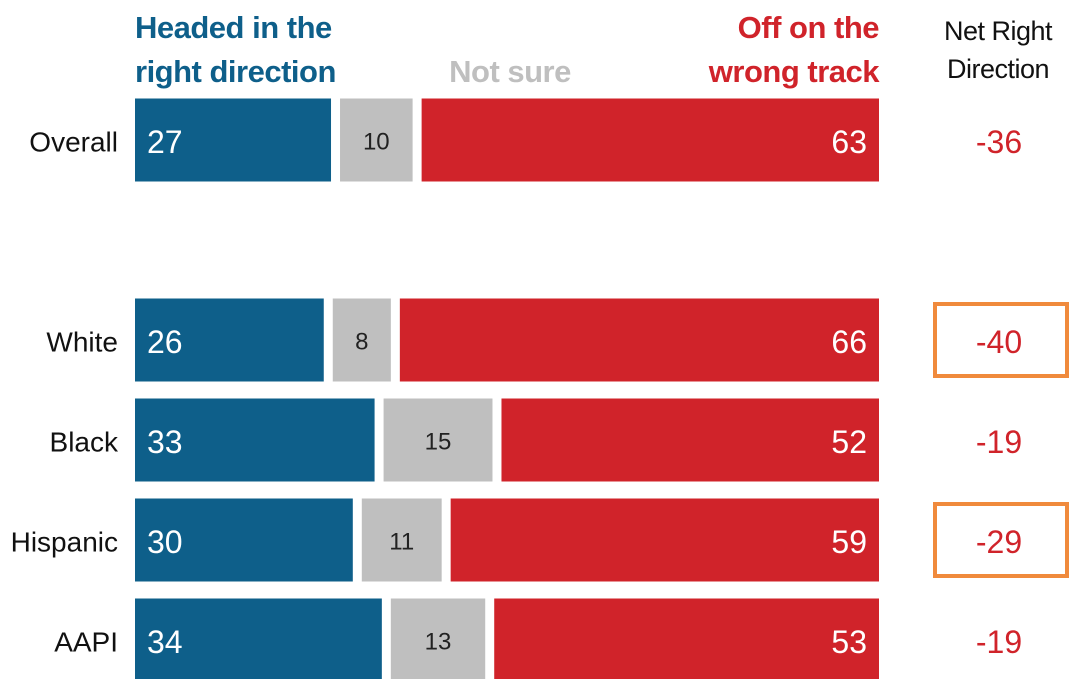  I want to click on value-label: 52, so click(849, 442).